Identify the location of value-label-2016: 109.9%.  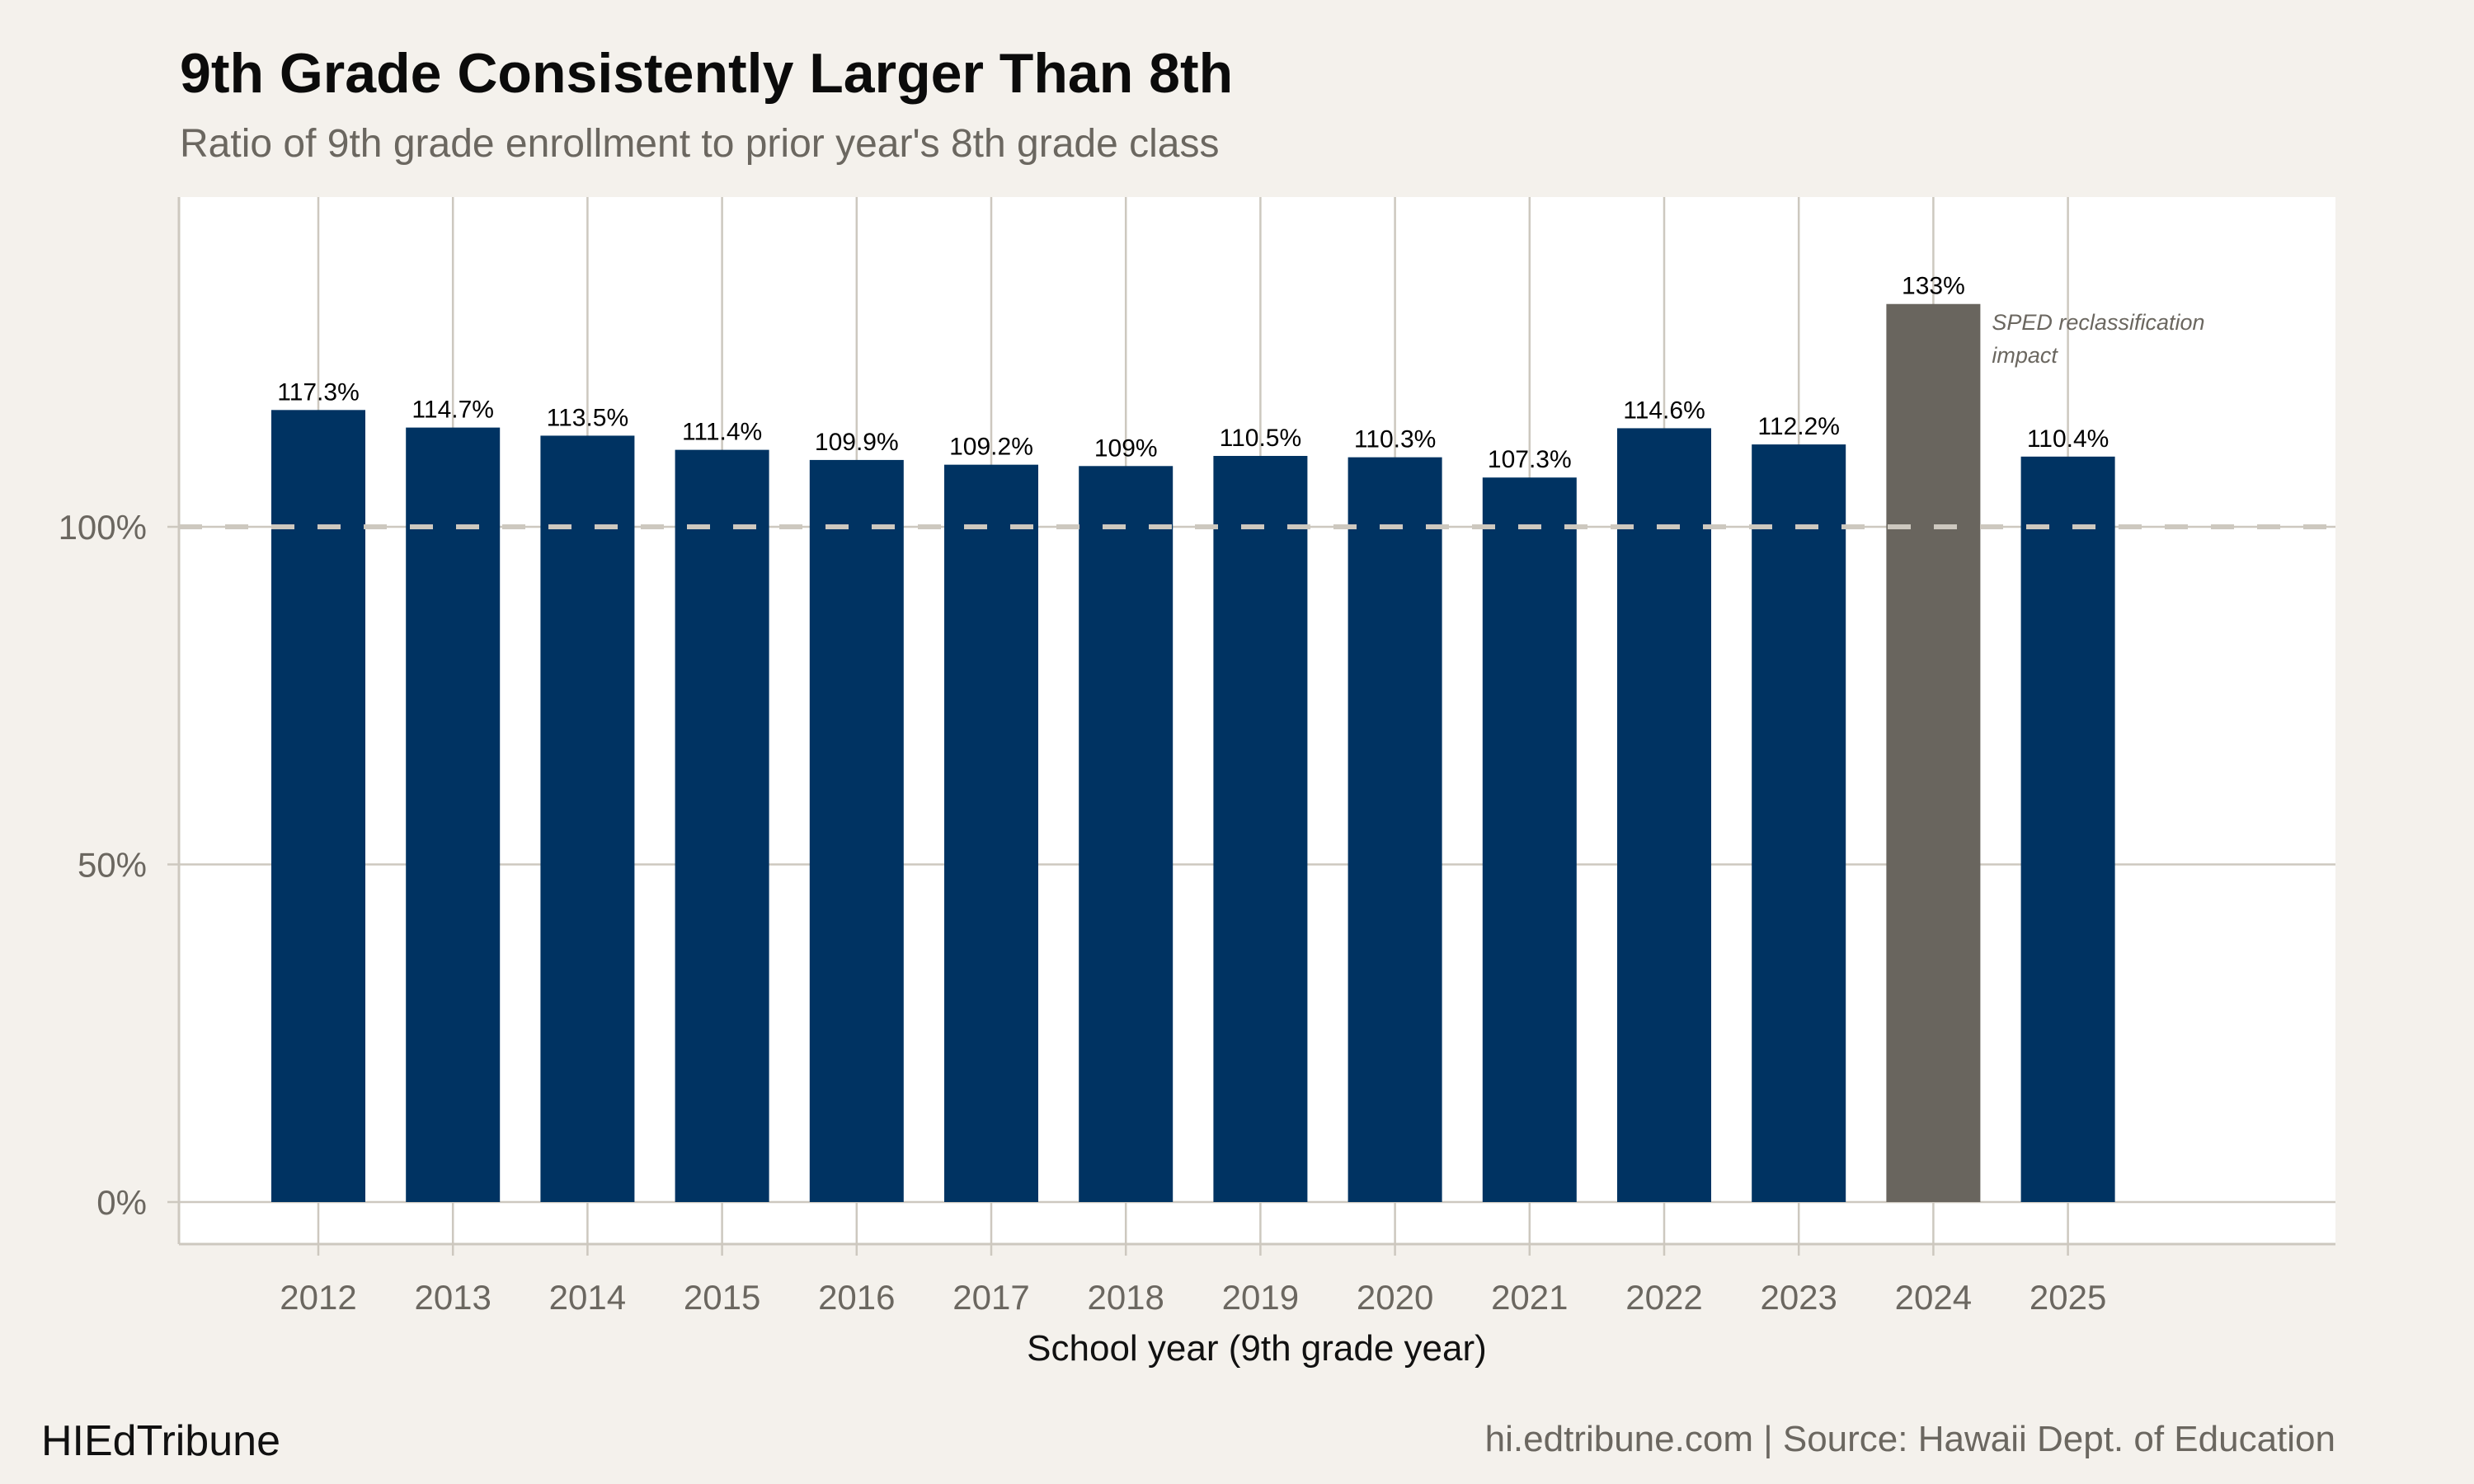
(857, 442).